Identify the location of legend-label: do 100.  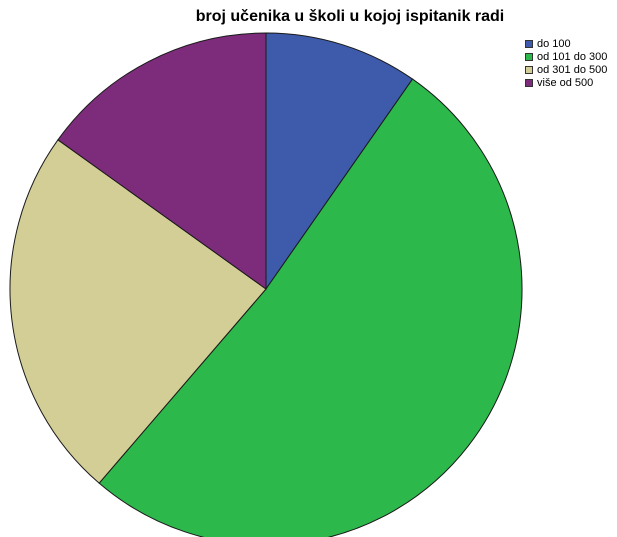
(554, 43).